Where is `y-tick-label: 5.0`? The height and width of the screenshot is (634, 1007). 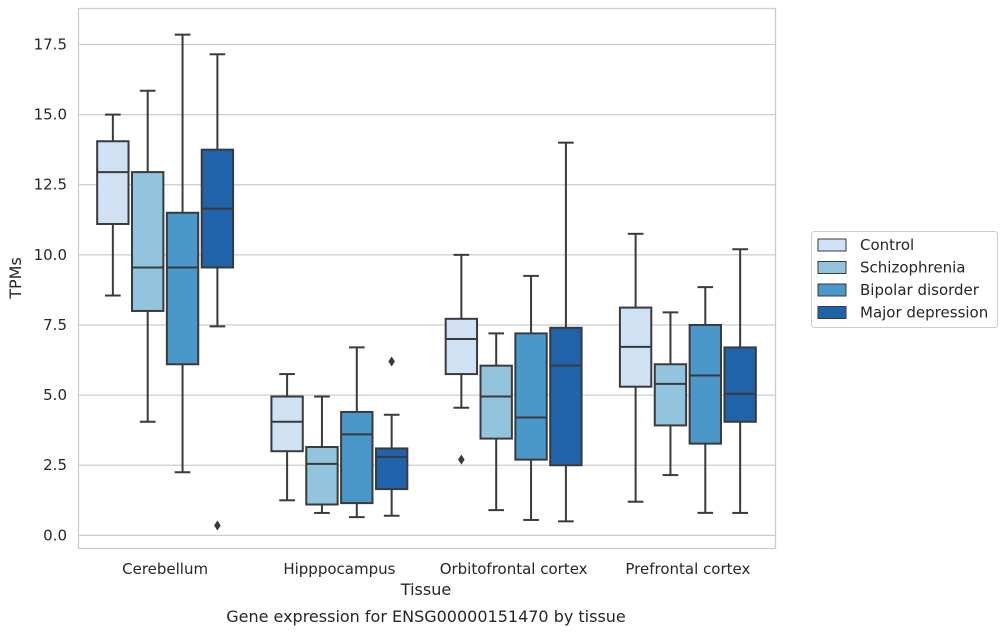
y-tick-label: 5.0 is located at coordinates (55, 395).